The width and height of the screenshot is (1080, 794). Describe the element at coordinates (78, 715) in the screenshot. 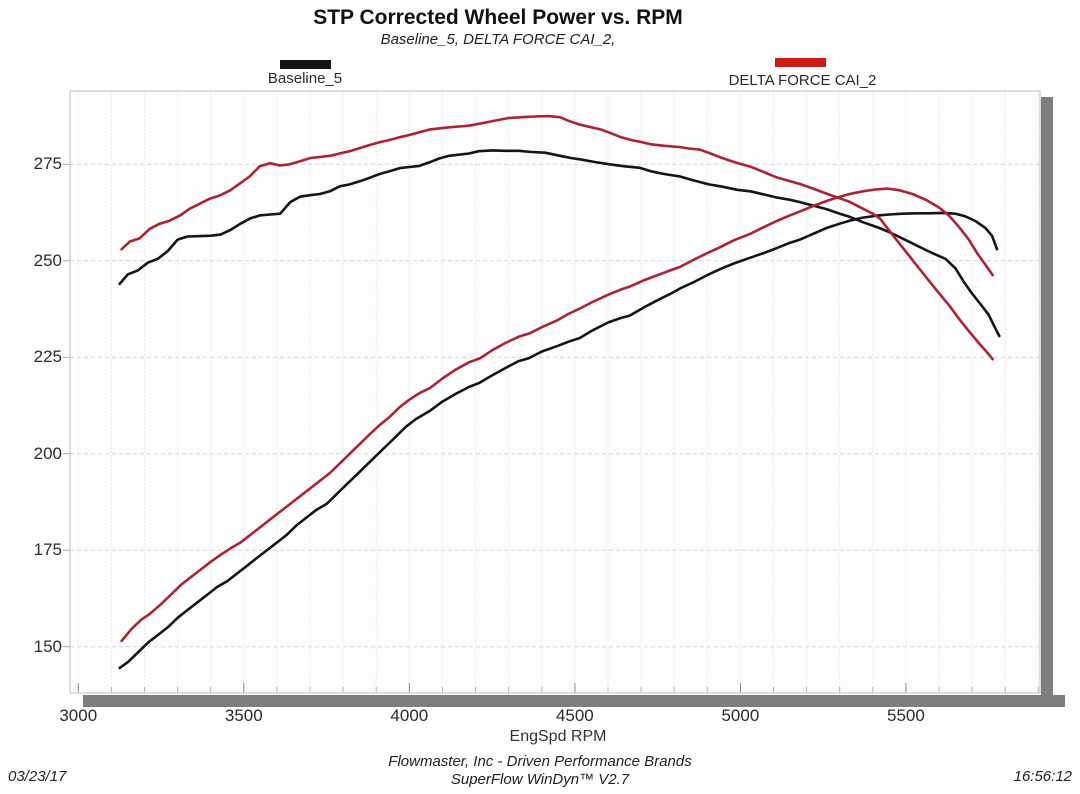

I see `x-tick-label: 3000` at that location.